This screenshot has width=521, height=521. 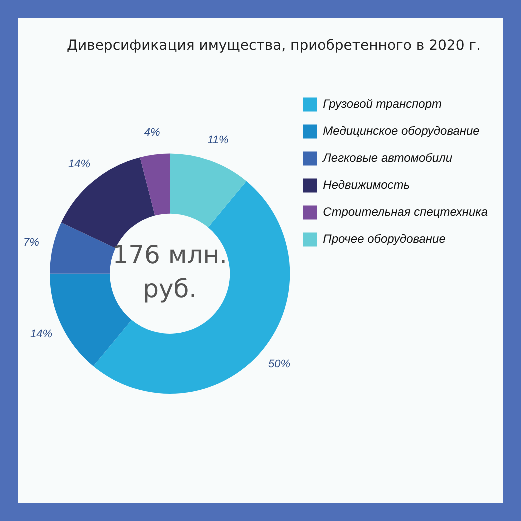 I want to click on data-label: 4%, so click(x=152, y=132).